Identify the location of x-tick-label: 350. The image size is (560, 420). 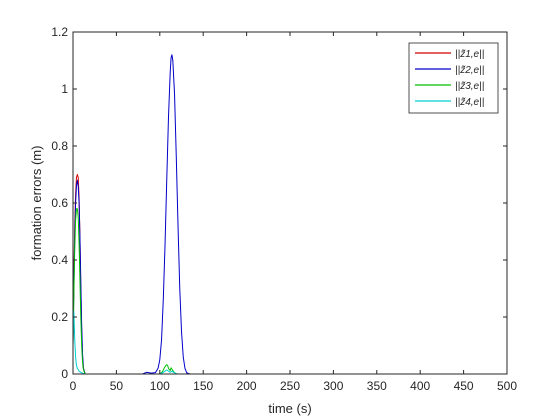
(377, 386).